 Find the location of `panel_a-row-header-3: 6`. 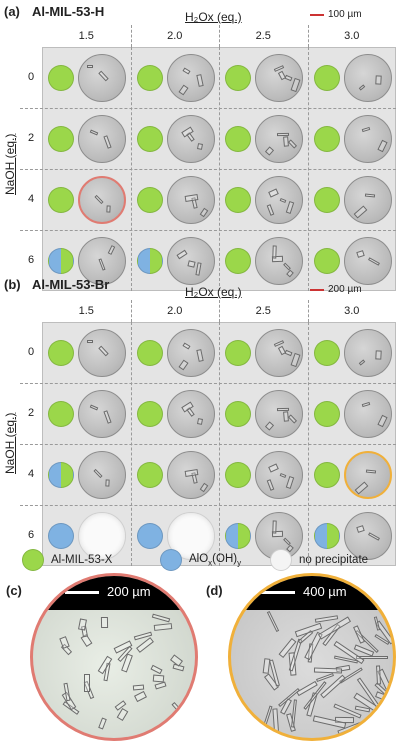

panel_a-row-header-3: 6 is located at coordinates (31, 259).